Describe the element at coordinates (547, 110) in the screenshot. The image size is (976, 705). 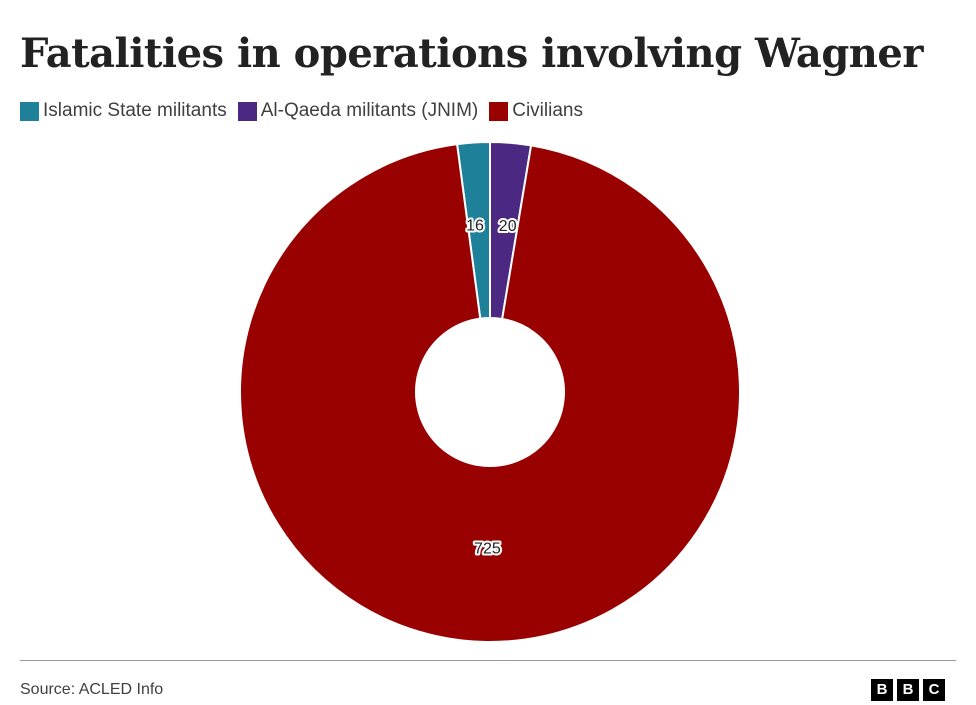
I see `legend-label-civilians: Civilians` at that location.